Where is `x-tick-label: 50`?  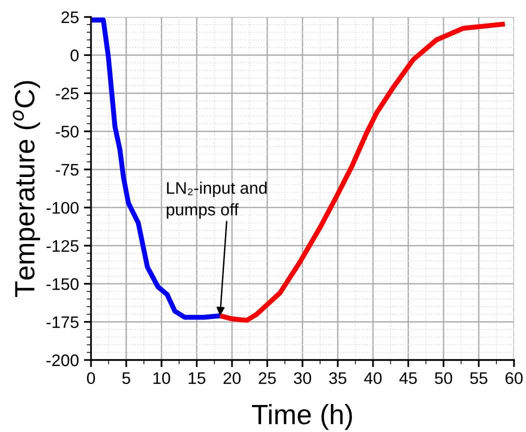 x-tick-label: 50 is located at coordinates (443, 378).